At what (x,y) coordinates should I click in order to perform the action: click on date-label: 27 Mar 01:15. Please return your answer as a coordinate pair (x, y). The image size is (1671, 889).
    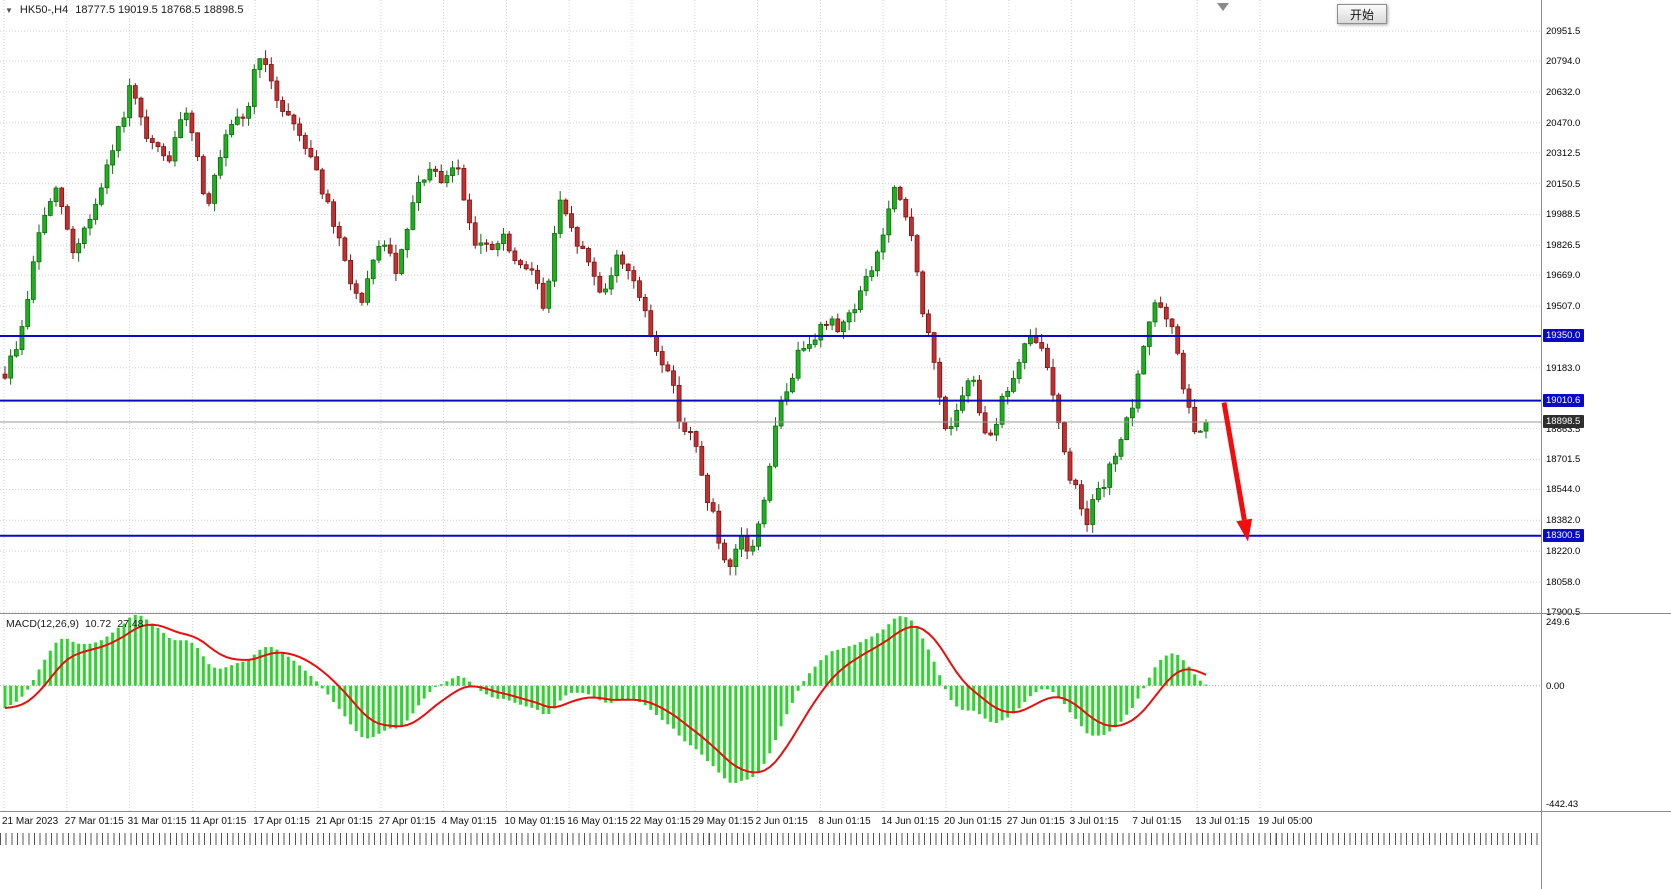
    Looking at the image, I should click on (94, 821).